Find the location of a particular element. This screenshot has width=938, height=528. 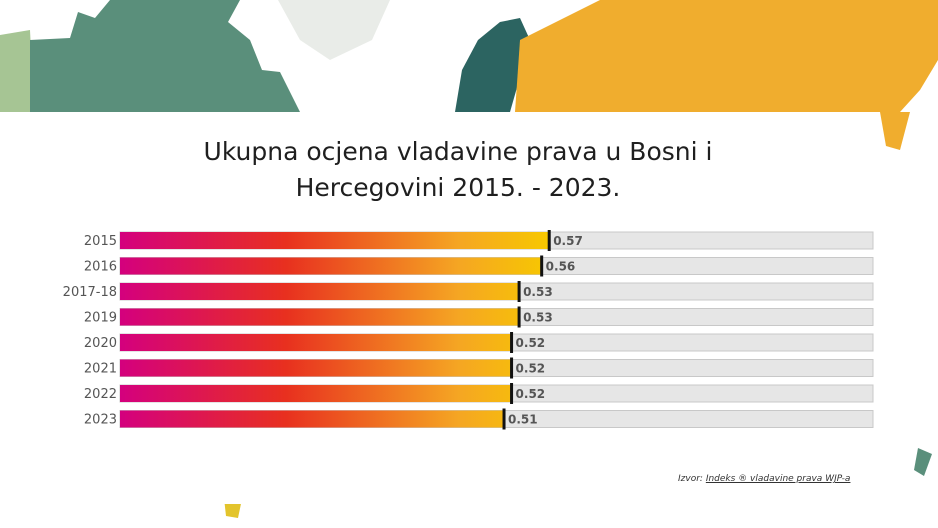

map-alaska is located at coordinates (17, 71).